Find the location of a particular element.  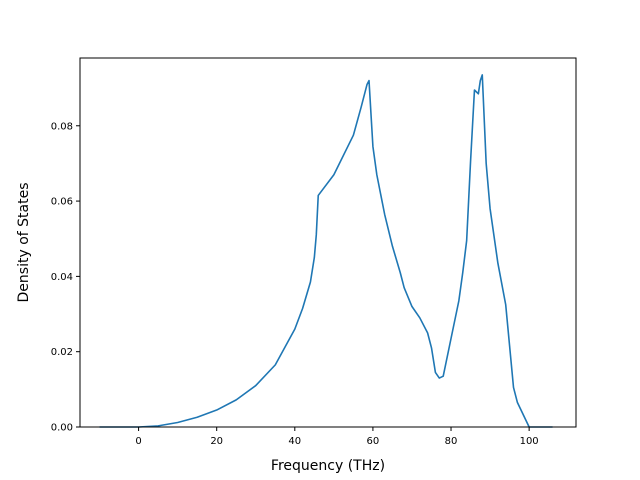

x-axis: 0 20 40 60 80 100 is located at coordinates (337, 437).